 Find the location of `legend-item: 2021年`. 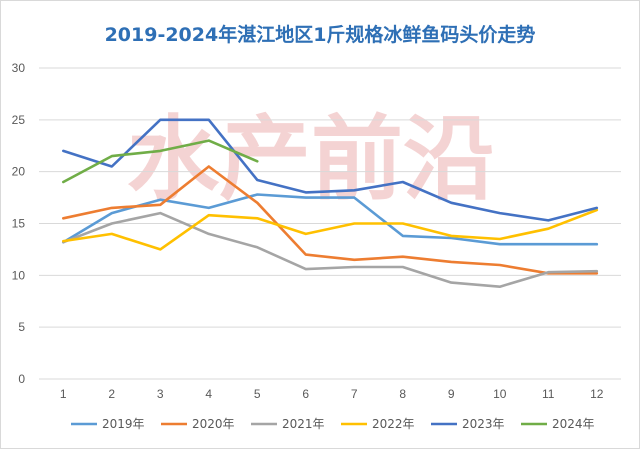

legend-item: 2021年 is located at coordinates (288, 424).